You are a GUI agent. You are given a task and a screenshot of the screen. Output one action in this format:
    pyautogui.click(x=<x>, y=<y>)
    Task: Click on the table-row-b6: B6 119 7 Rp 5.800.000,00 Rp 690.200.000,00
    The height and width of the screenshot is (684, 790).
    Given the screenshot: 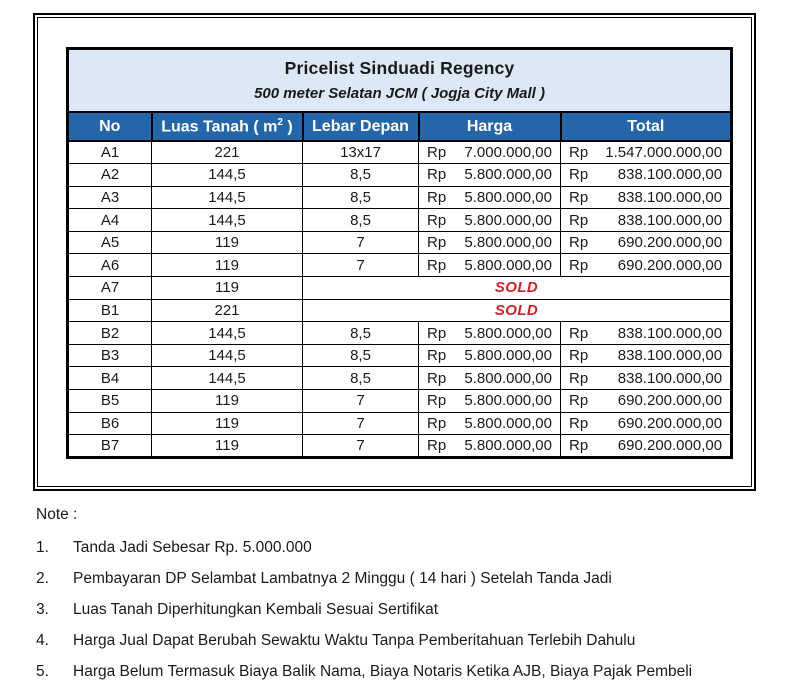 What is the action you would take?
    pyautogui.click(x=400, y=423)
    